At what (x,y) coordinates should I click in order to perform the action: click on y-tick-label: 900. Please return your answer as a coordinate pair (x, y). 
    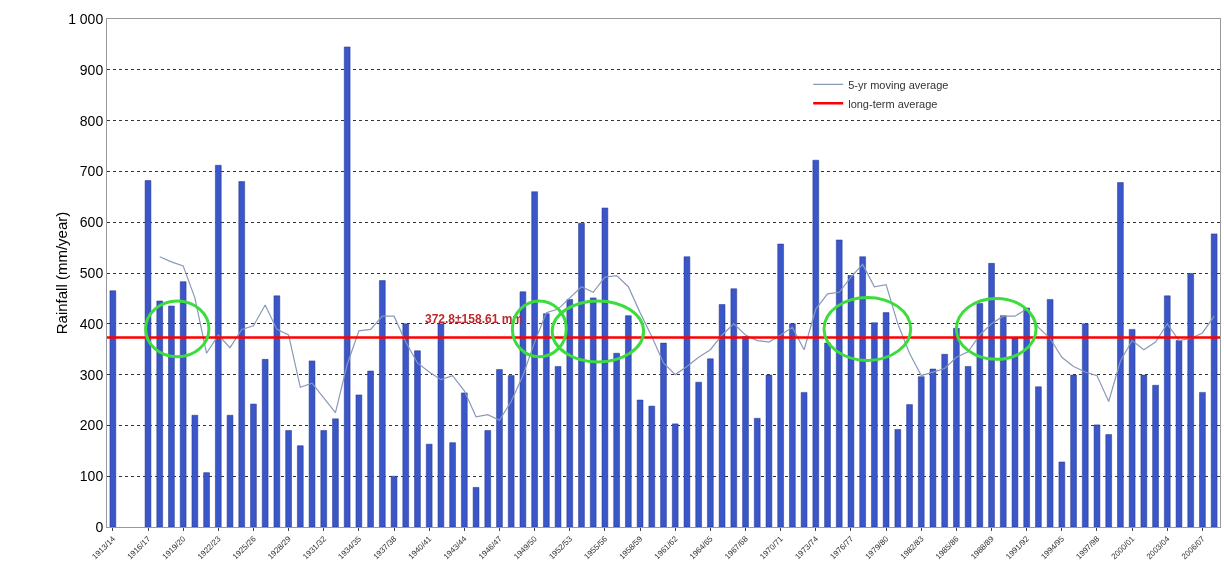
    Looking at the image, I should click on (91, 69).